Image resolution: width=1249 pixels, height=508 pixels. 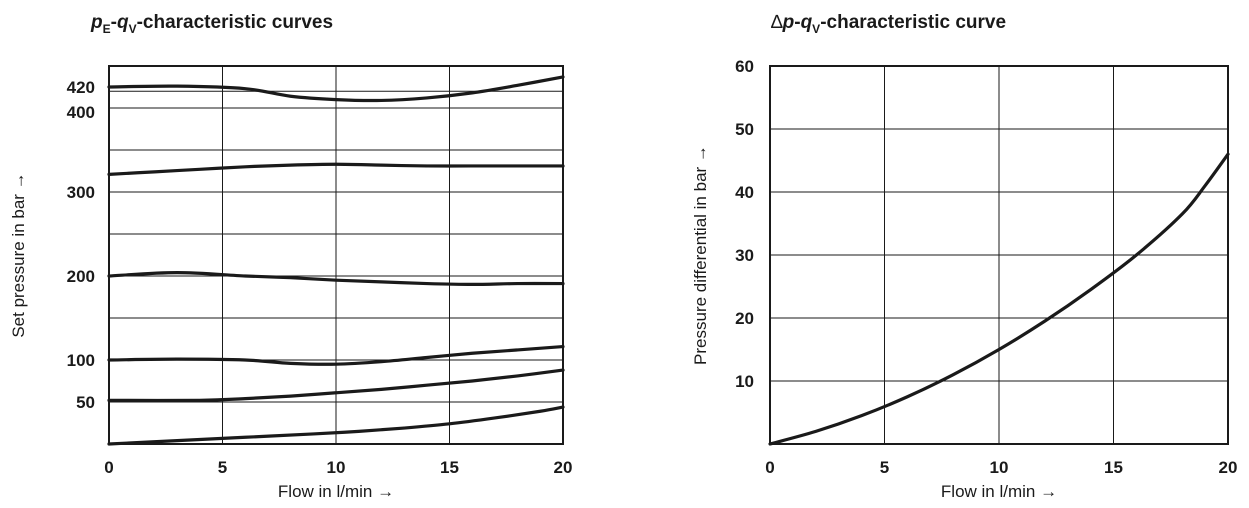 I want to click on chart-1-y-tick-label: 300, so click(x=81, y=192).